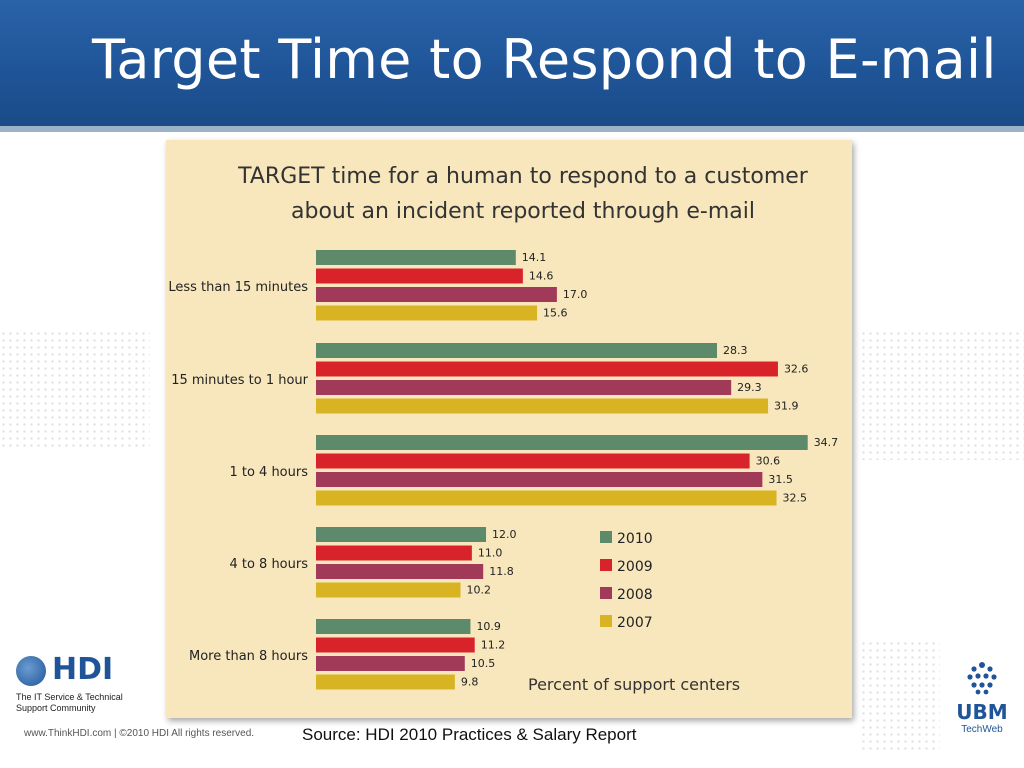 This screenshot has height=768, width=1024. What do you see at coordinates (826, 442) in the screenshot?
I see `bar-value-label: 34.7` at bounding box center [826, 442].